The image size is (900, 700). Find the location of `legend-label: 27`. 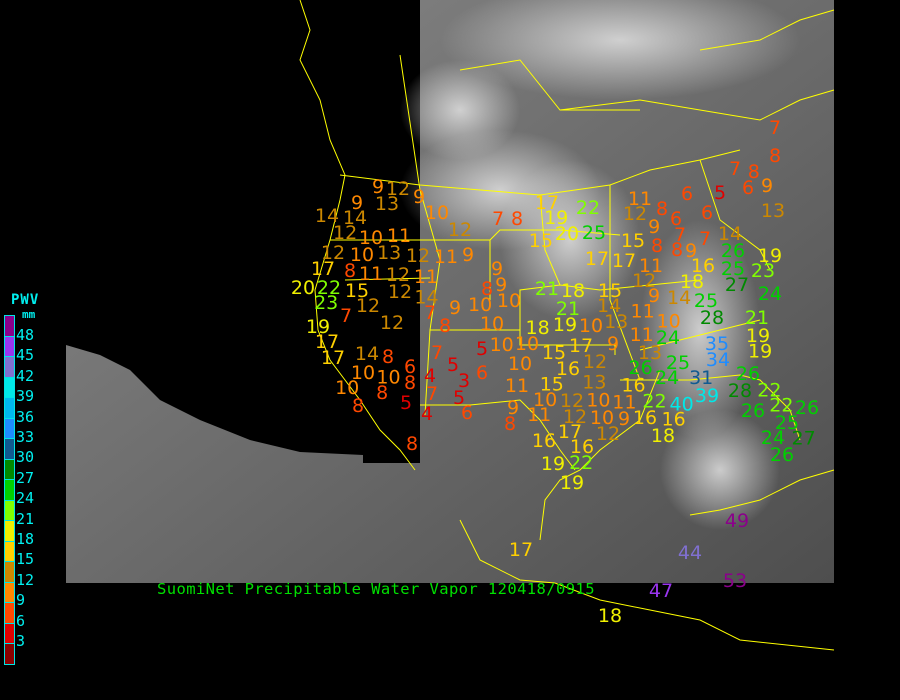

legend-label: 27 is located at coordinates (25, 477).